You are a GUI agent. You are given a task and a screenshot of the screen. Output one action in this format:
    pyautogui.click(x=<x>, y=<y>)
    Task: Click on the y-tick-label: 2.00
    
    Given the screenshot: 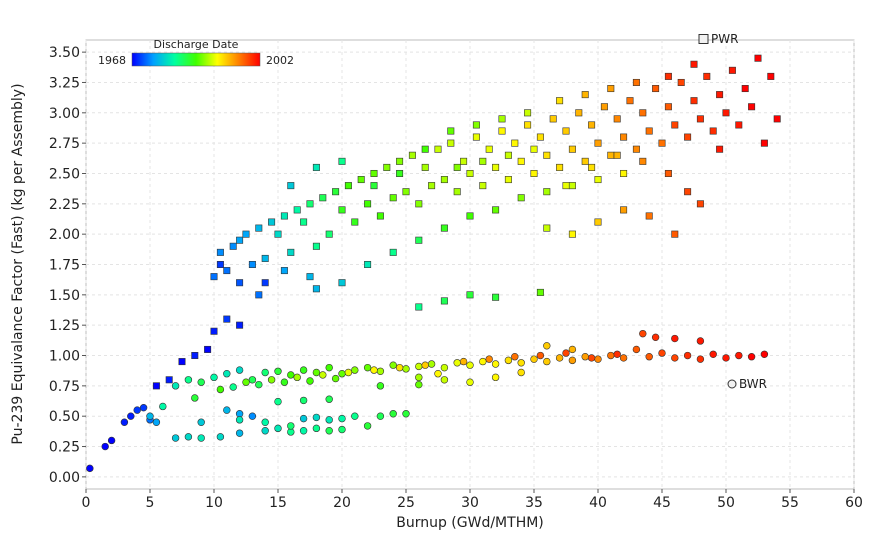 What is the action you would take?
    pyautogui.click(x=64, y=235)
    